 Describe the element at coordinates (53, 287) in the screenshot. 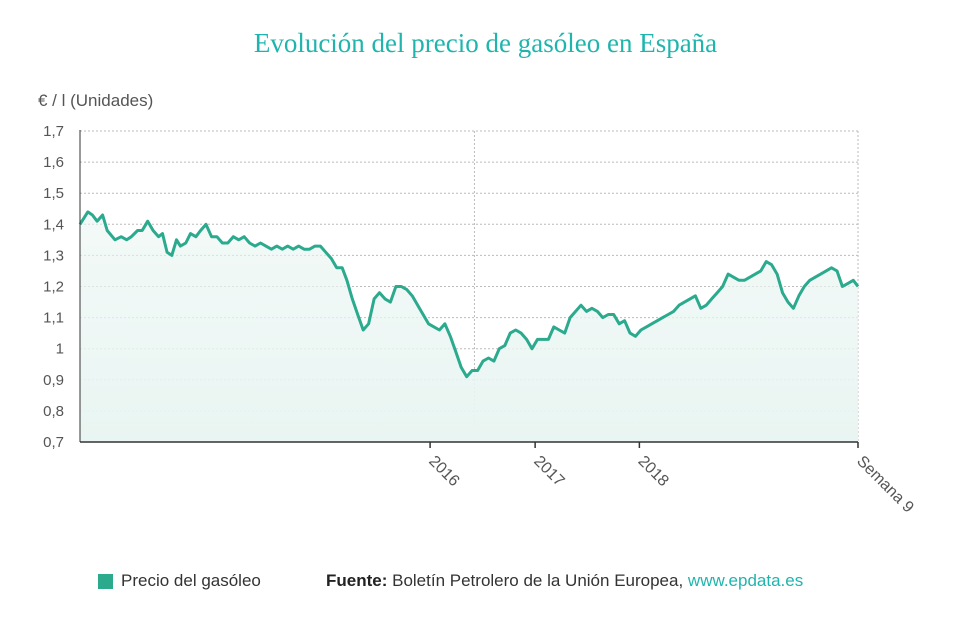

I see `y-tick-label: 1,2` at that location.